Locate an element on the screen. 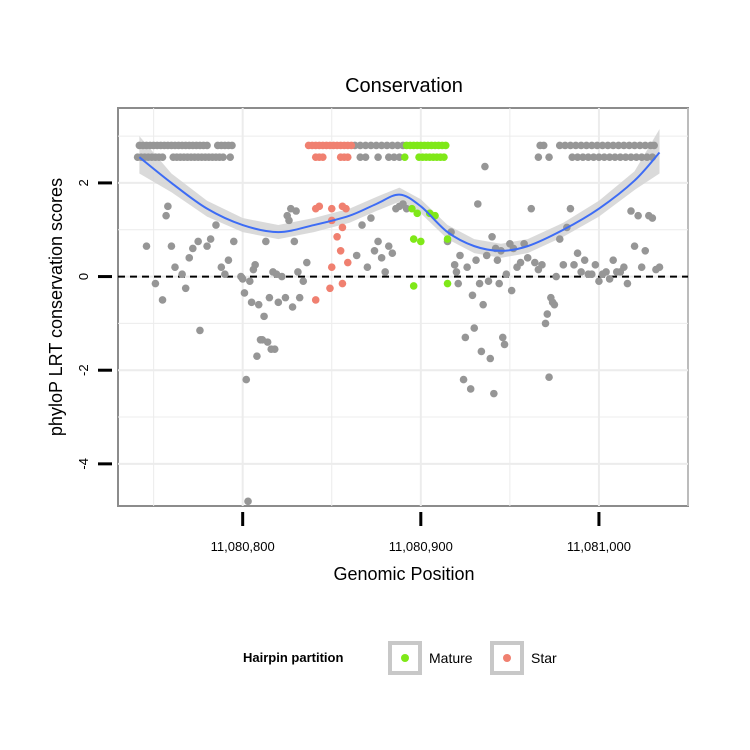  confidence-band is located at coordinates (399, 193).